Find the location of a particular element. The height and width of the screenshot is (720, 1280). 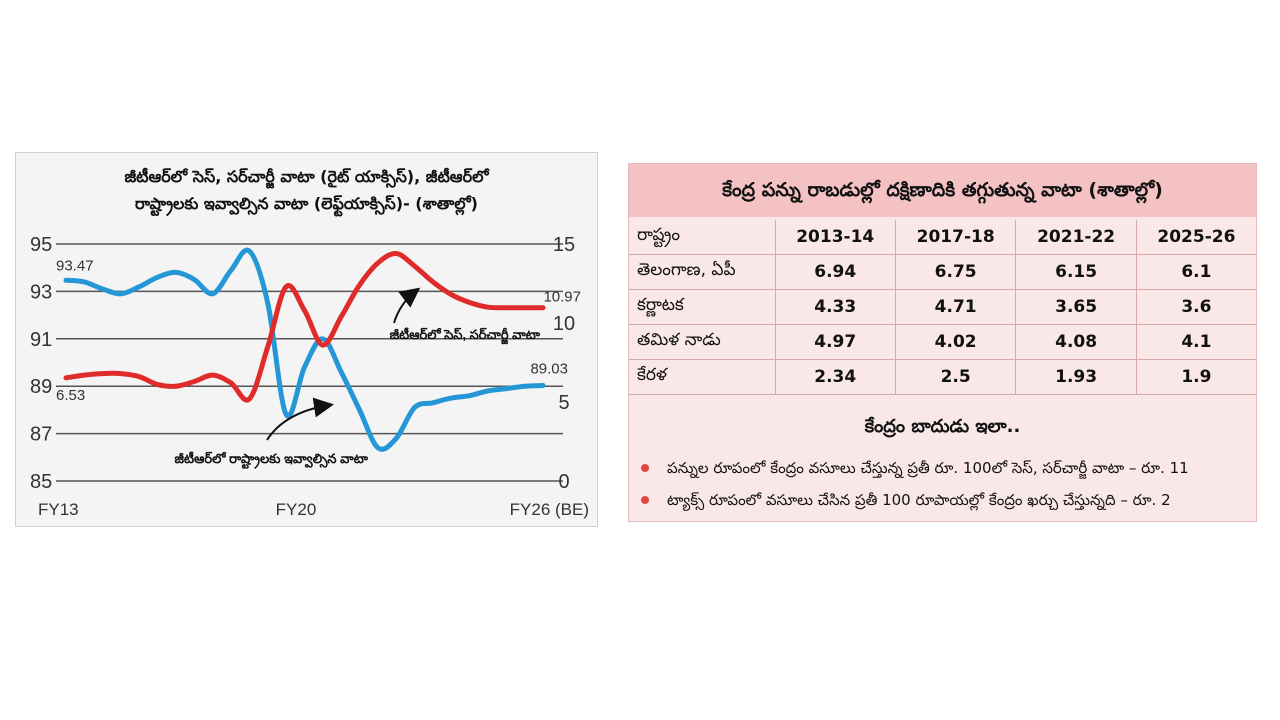

series-line-cess-surcharge is located at coordinates (304, 326).